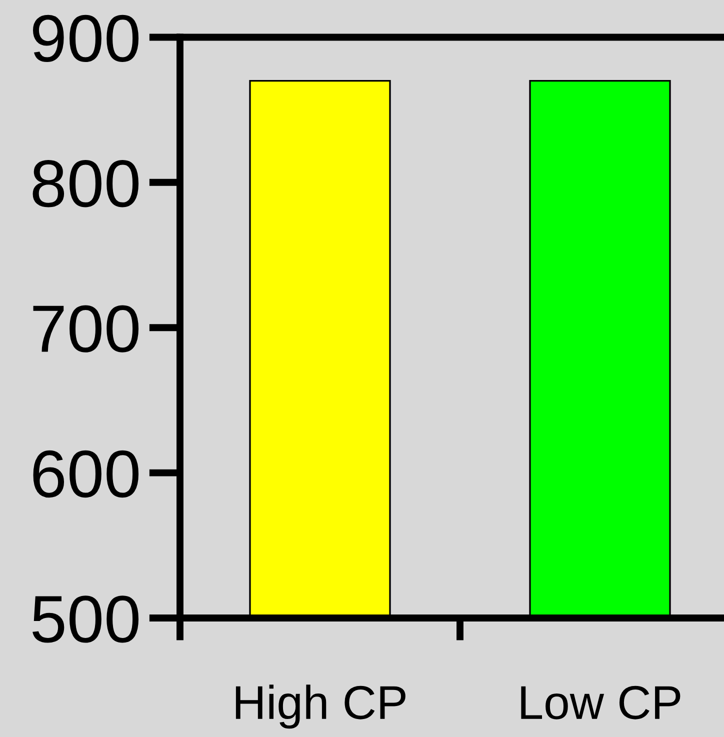  What do you see at coordinates (85, 474) in the screenshot?
I see `y-tick-label: 600` at bounding box center [85, 474].